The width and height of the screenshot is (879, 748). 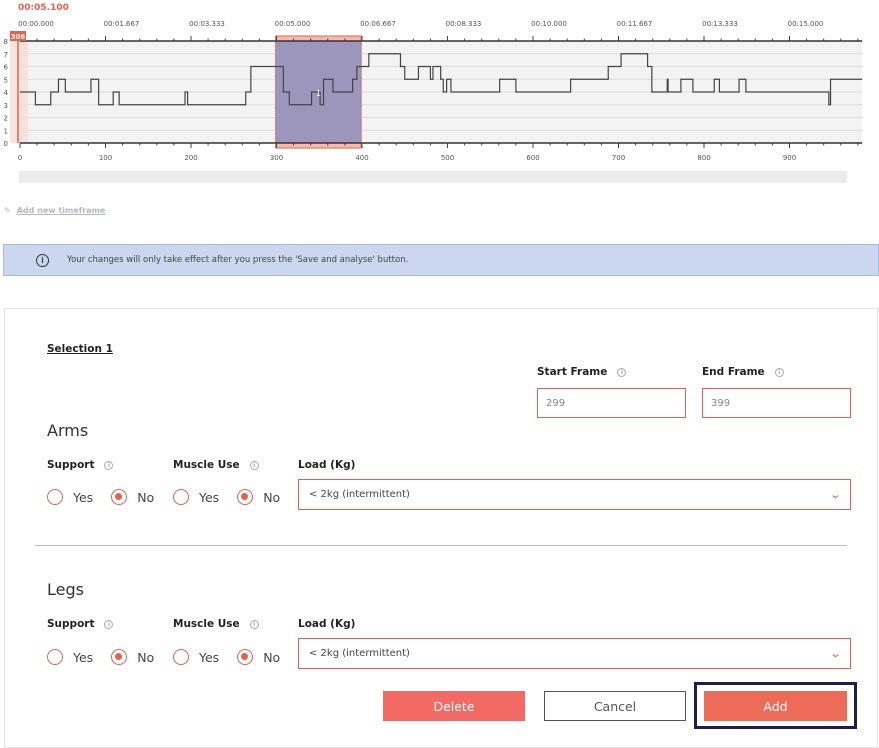 I want to click on legs-support-no-radio, so click(x=119, y=657).